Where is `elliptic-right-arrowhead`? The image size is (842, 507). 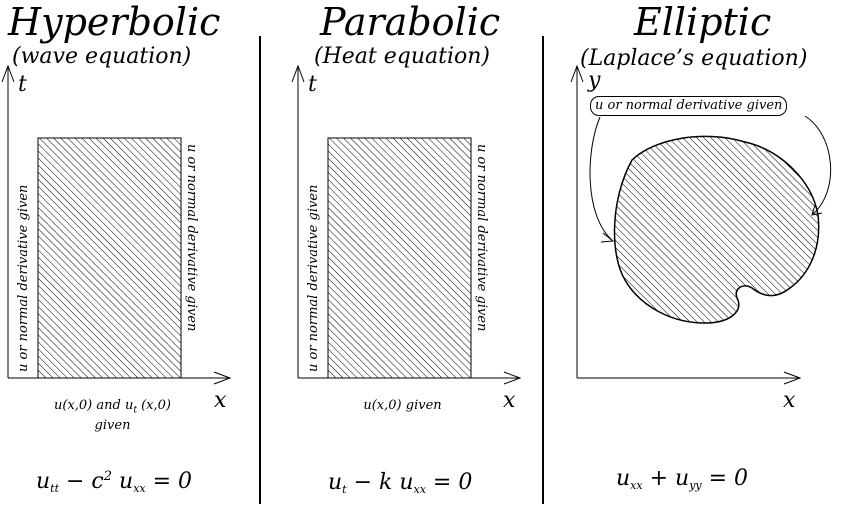
elliptic-right-arrowhead is located at coordinates (817, 210).